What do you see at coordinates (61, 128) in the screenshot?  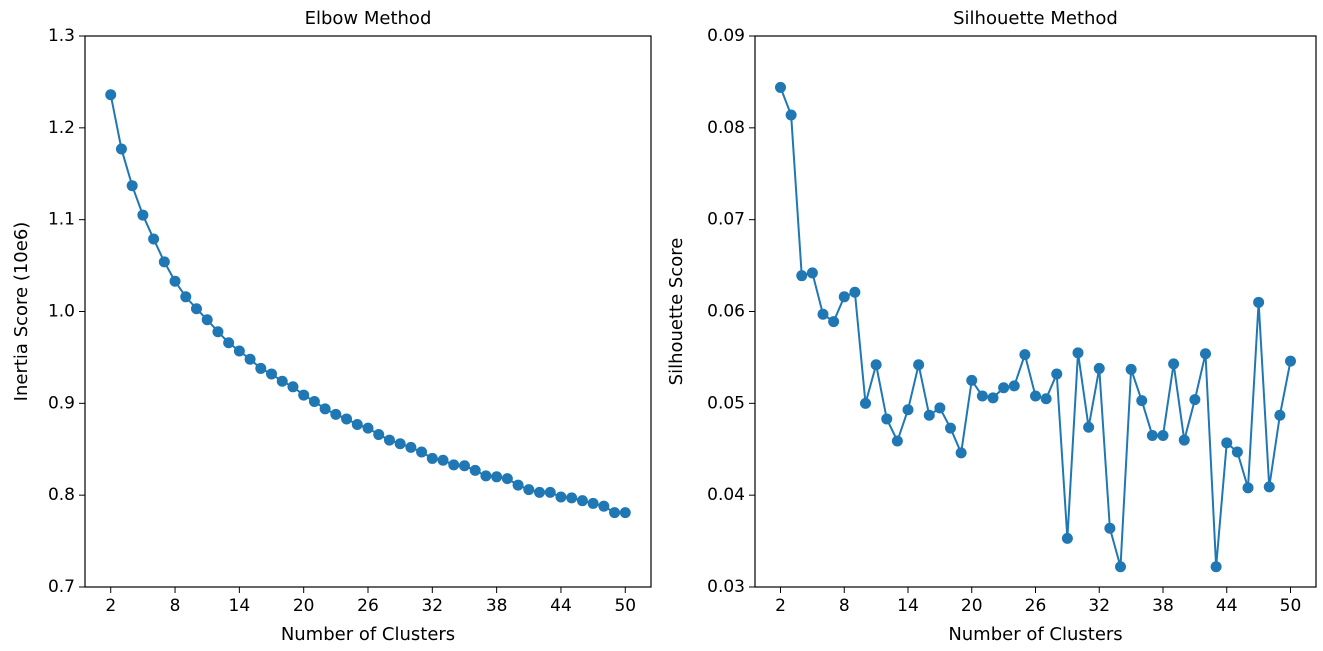 I see `y-tick-label: 1.2` at bounding box center [61, 128].